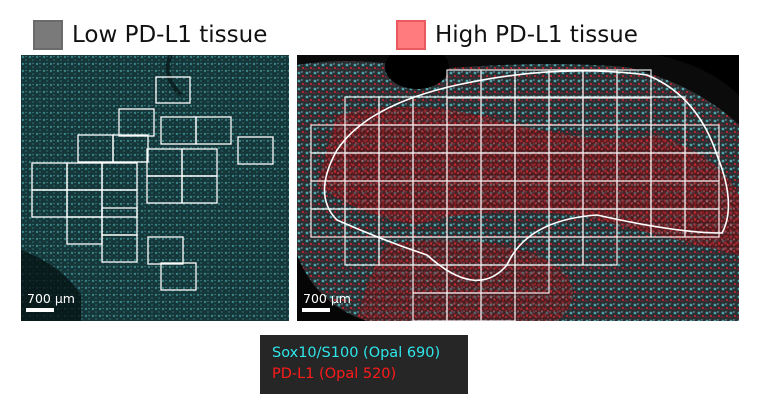  I want to click on legend-high-swatch, so click(411, 35).